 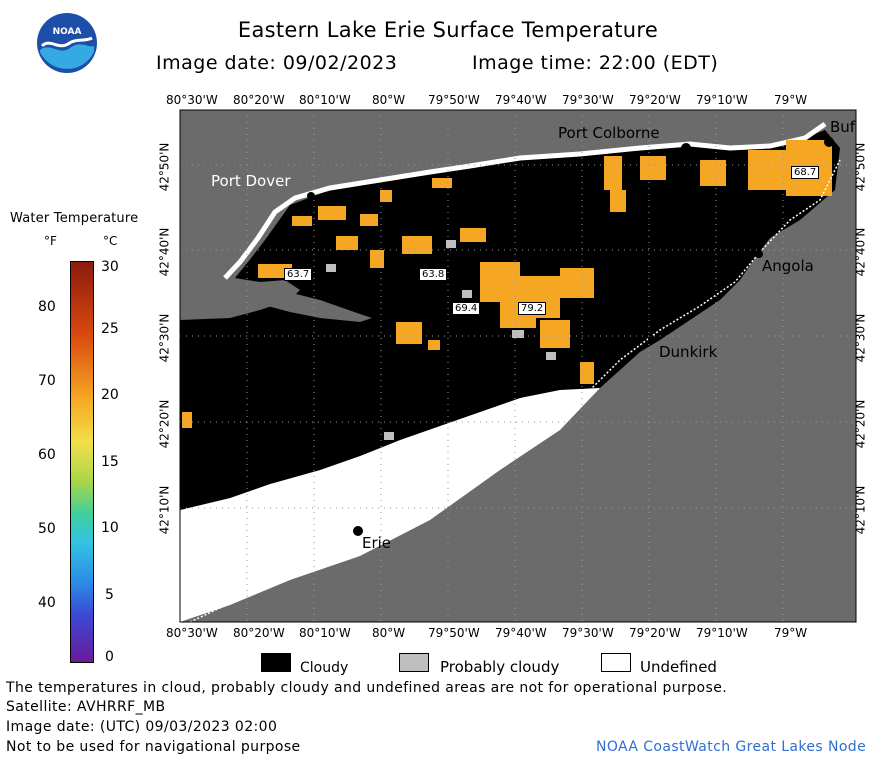 I want to click on c-tick: 10, so click(x=110, y=528).